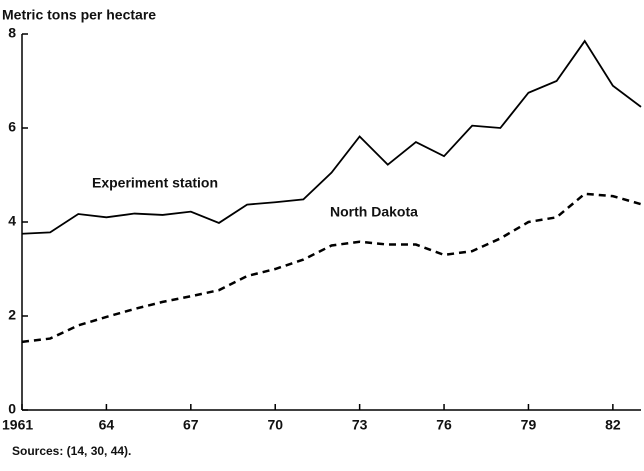 The width and height of the screenshot is (644, 471). What do you see at coordinates (374, 212) in the screenshot?
I see `series-label: North Dakota` at bounding box center [374, 212].